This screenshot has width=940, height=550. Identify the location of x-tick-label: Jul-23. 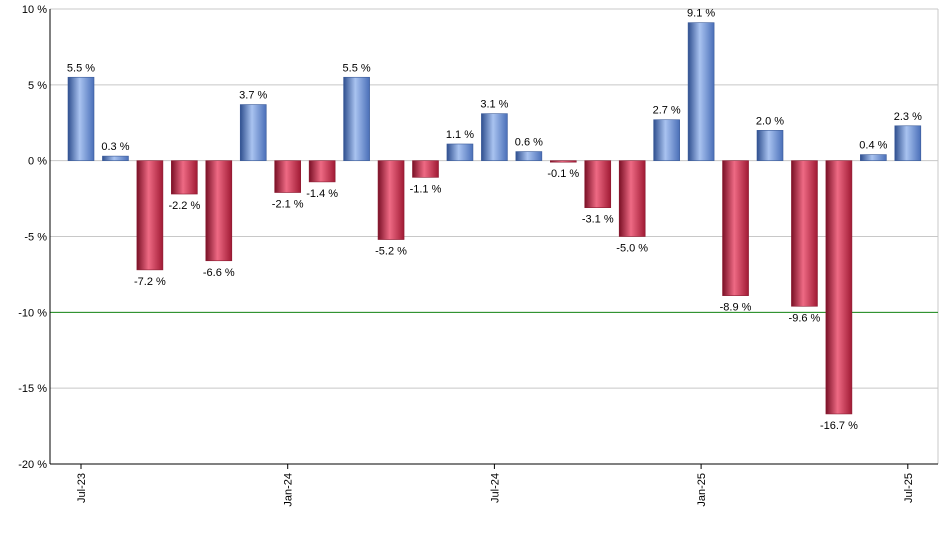
(82, 488).